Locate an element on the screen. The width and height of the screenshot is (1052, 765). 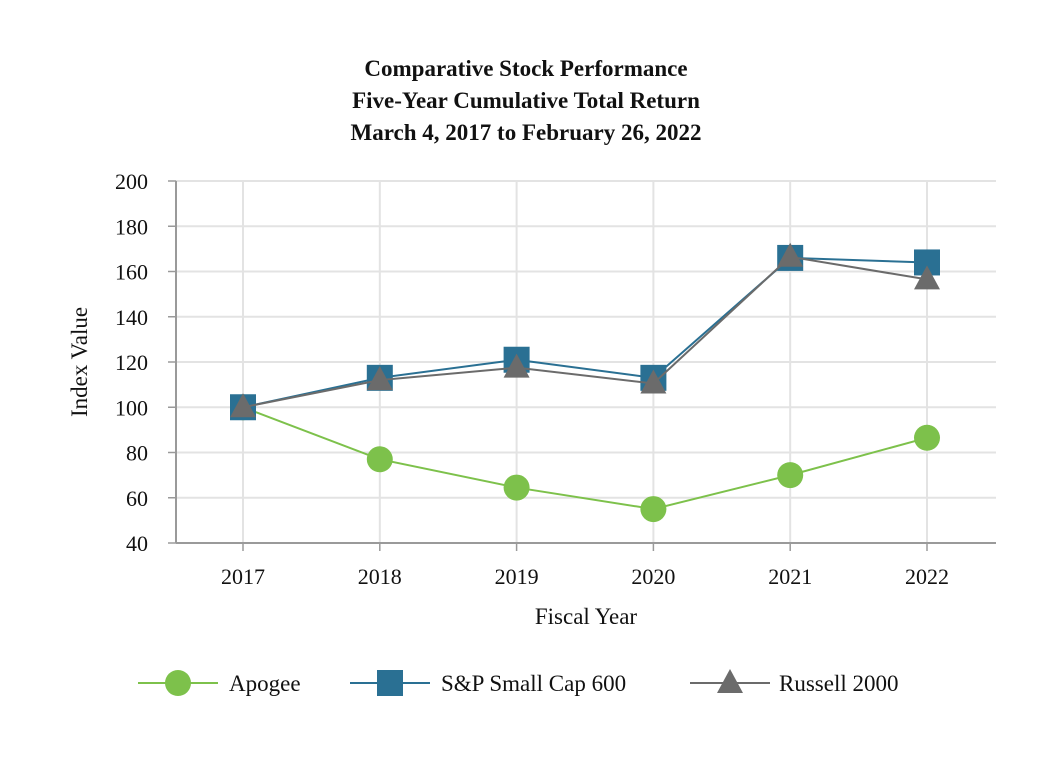
x-tick-label: 2022 is located at coordinates (927, 576).